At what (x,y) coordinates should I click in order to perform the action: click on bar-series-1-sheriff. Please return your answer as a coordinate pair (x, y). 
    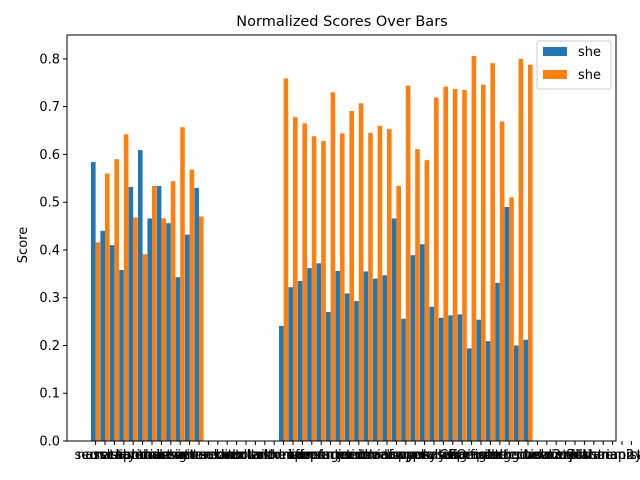
    Looking at the image, I should click on (281, 383).